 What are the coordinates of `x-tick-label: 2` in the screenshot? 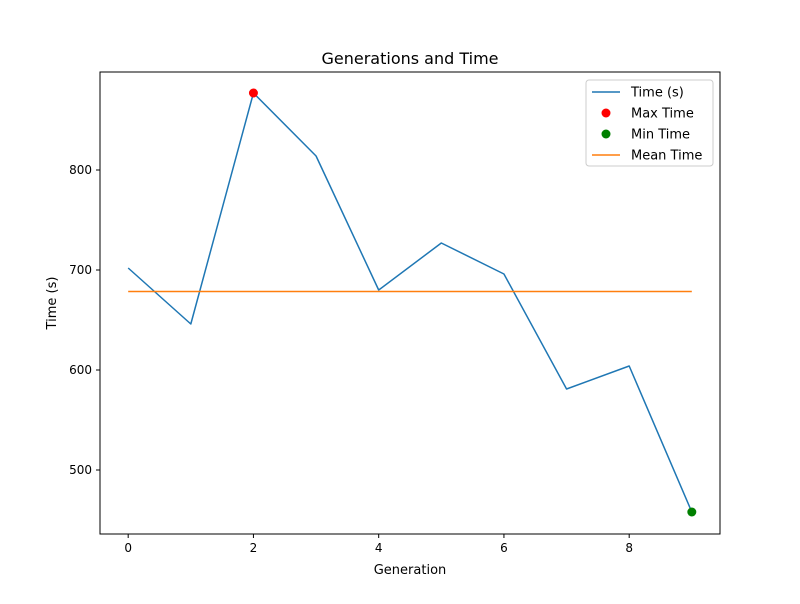 It's located at (254, 548).